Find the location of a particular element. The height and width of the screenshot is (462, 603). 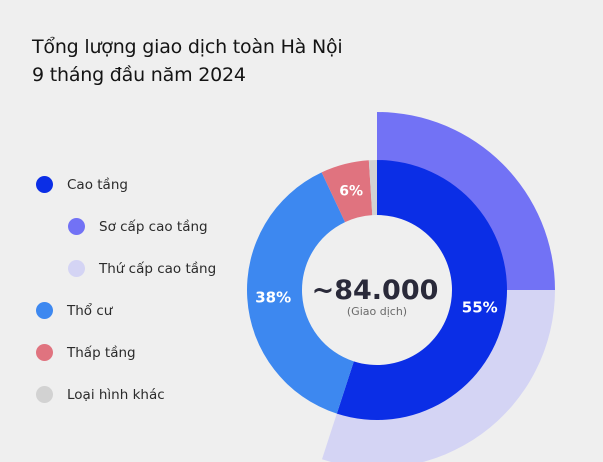

chart-title-line1: Tổng lượng giao dịch toàn Hà Nội is located at coordinates (187, 47).